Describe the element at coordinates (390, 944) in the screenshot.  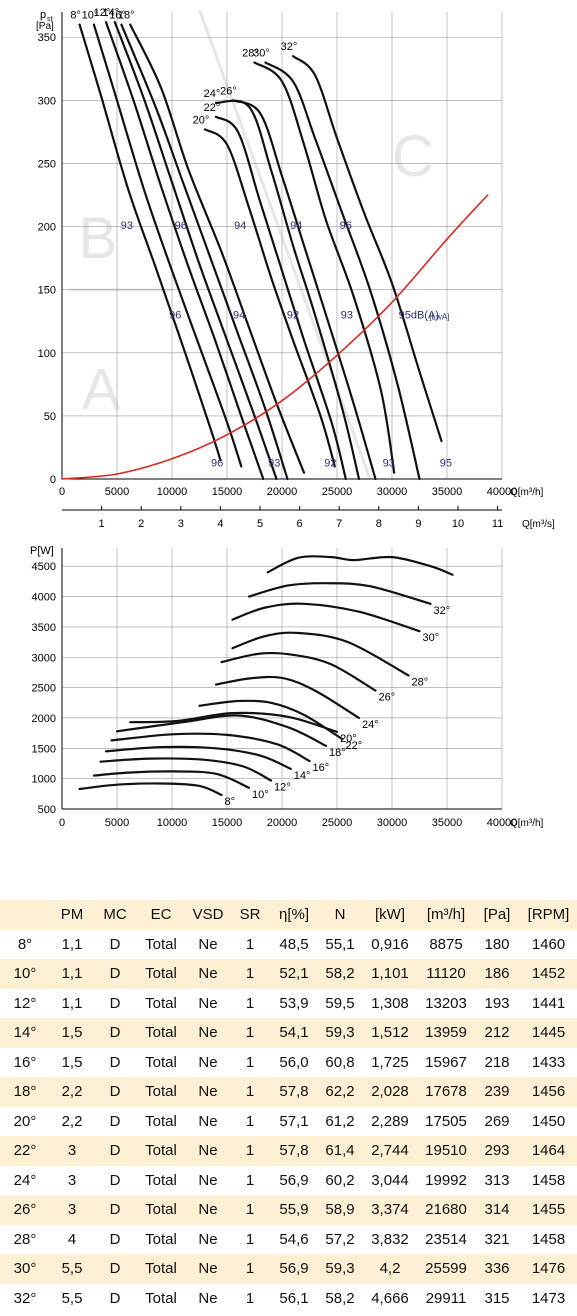
I see `table-cell: 0,916` at that location.